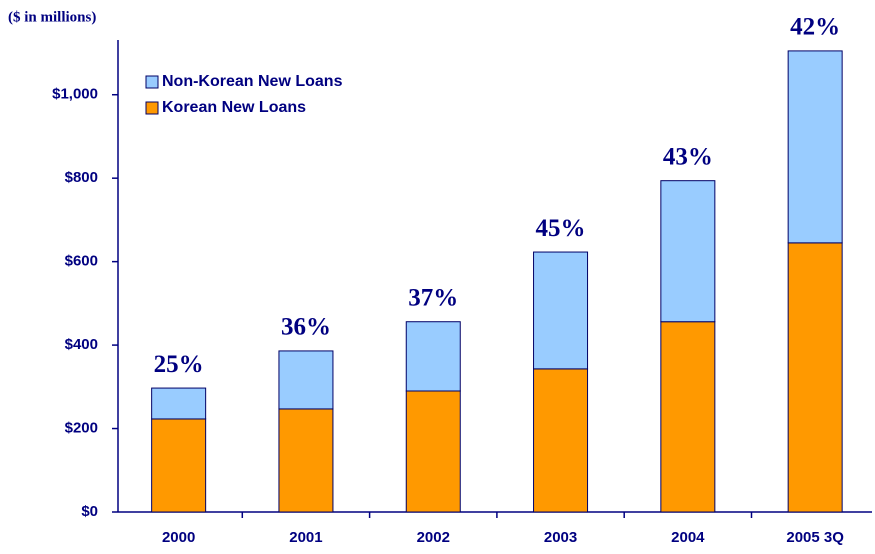 This screenshot has height=554, width=875. I want to click on x-tick-label: 2000, so click(178, 537).